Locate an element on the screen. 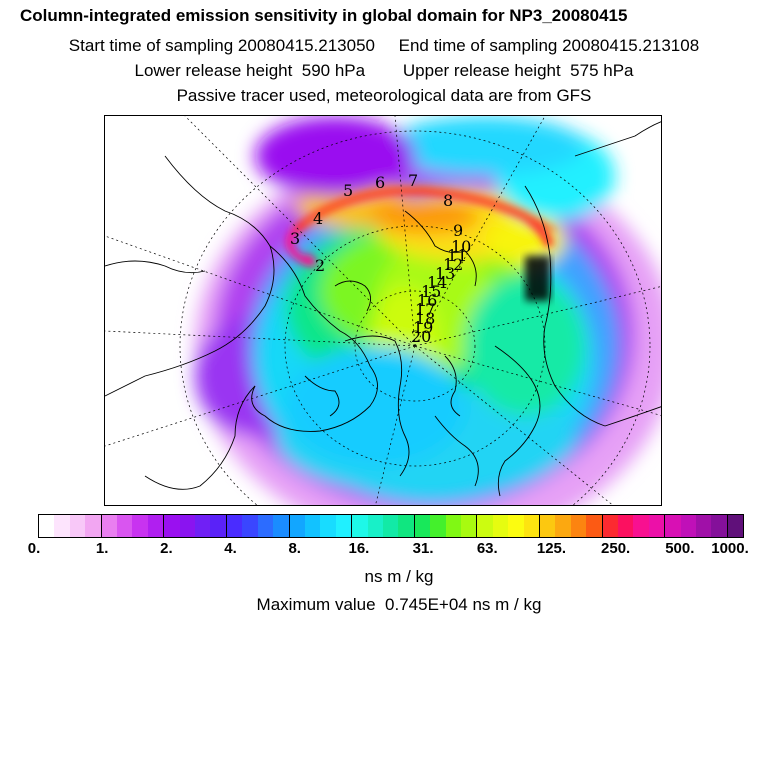  track-label: 8 is located at coordinates (448, 200).